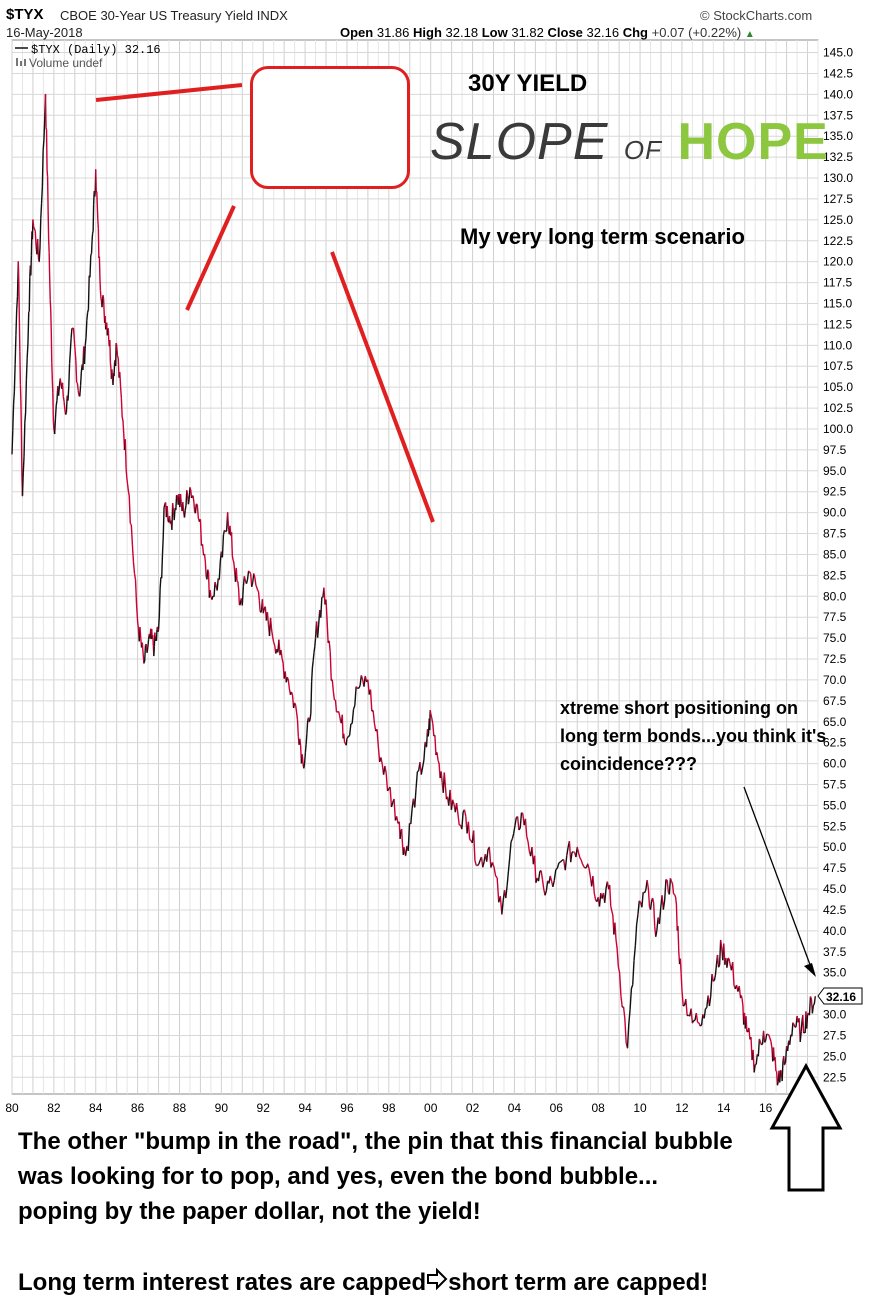  Describe the element at coordinates (838, 178) in the screenshot. I see `y-tick-label: 130.0` at that location.